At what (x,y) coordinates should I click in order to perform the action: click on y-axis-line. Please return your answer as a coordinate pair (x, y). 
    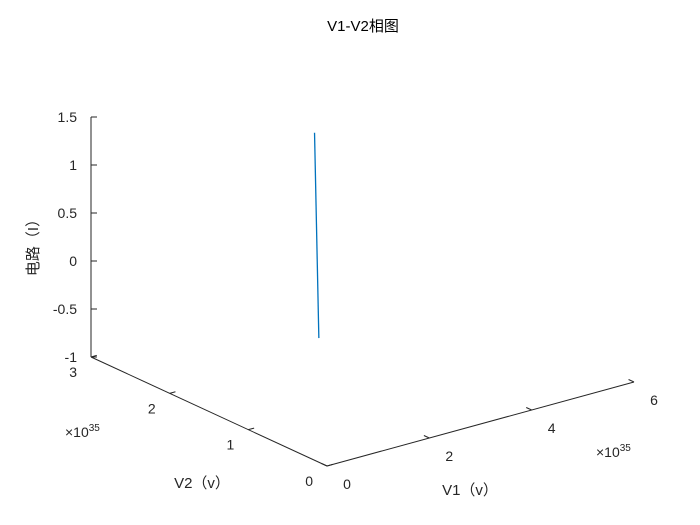
    Looking at the image, I should click on (209, 411).